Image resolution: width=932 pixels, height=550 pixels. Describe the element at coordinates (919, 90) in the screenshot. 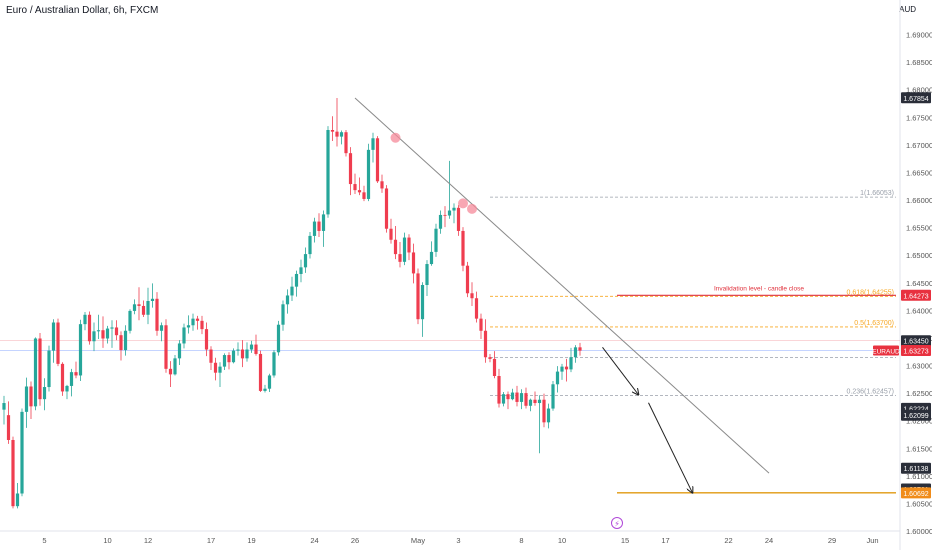

I see `y-tick-label: 1.68000` at that location.